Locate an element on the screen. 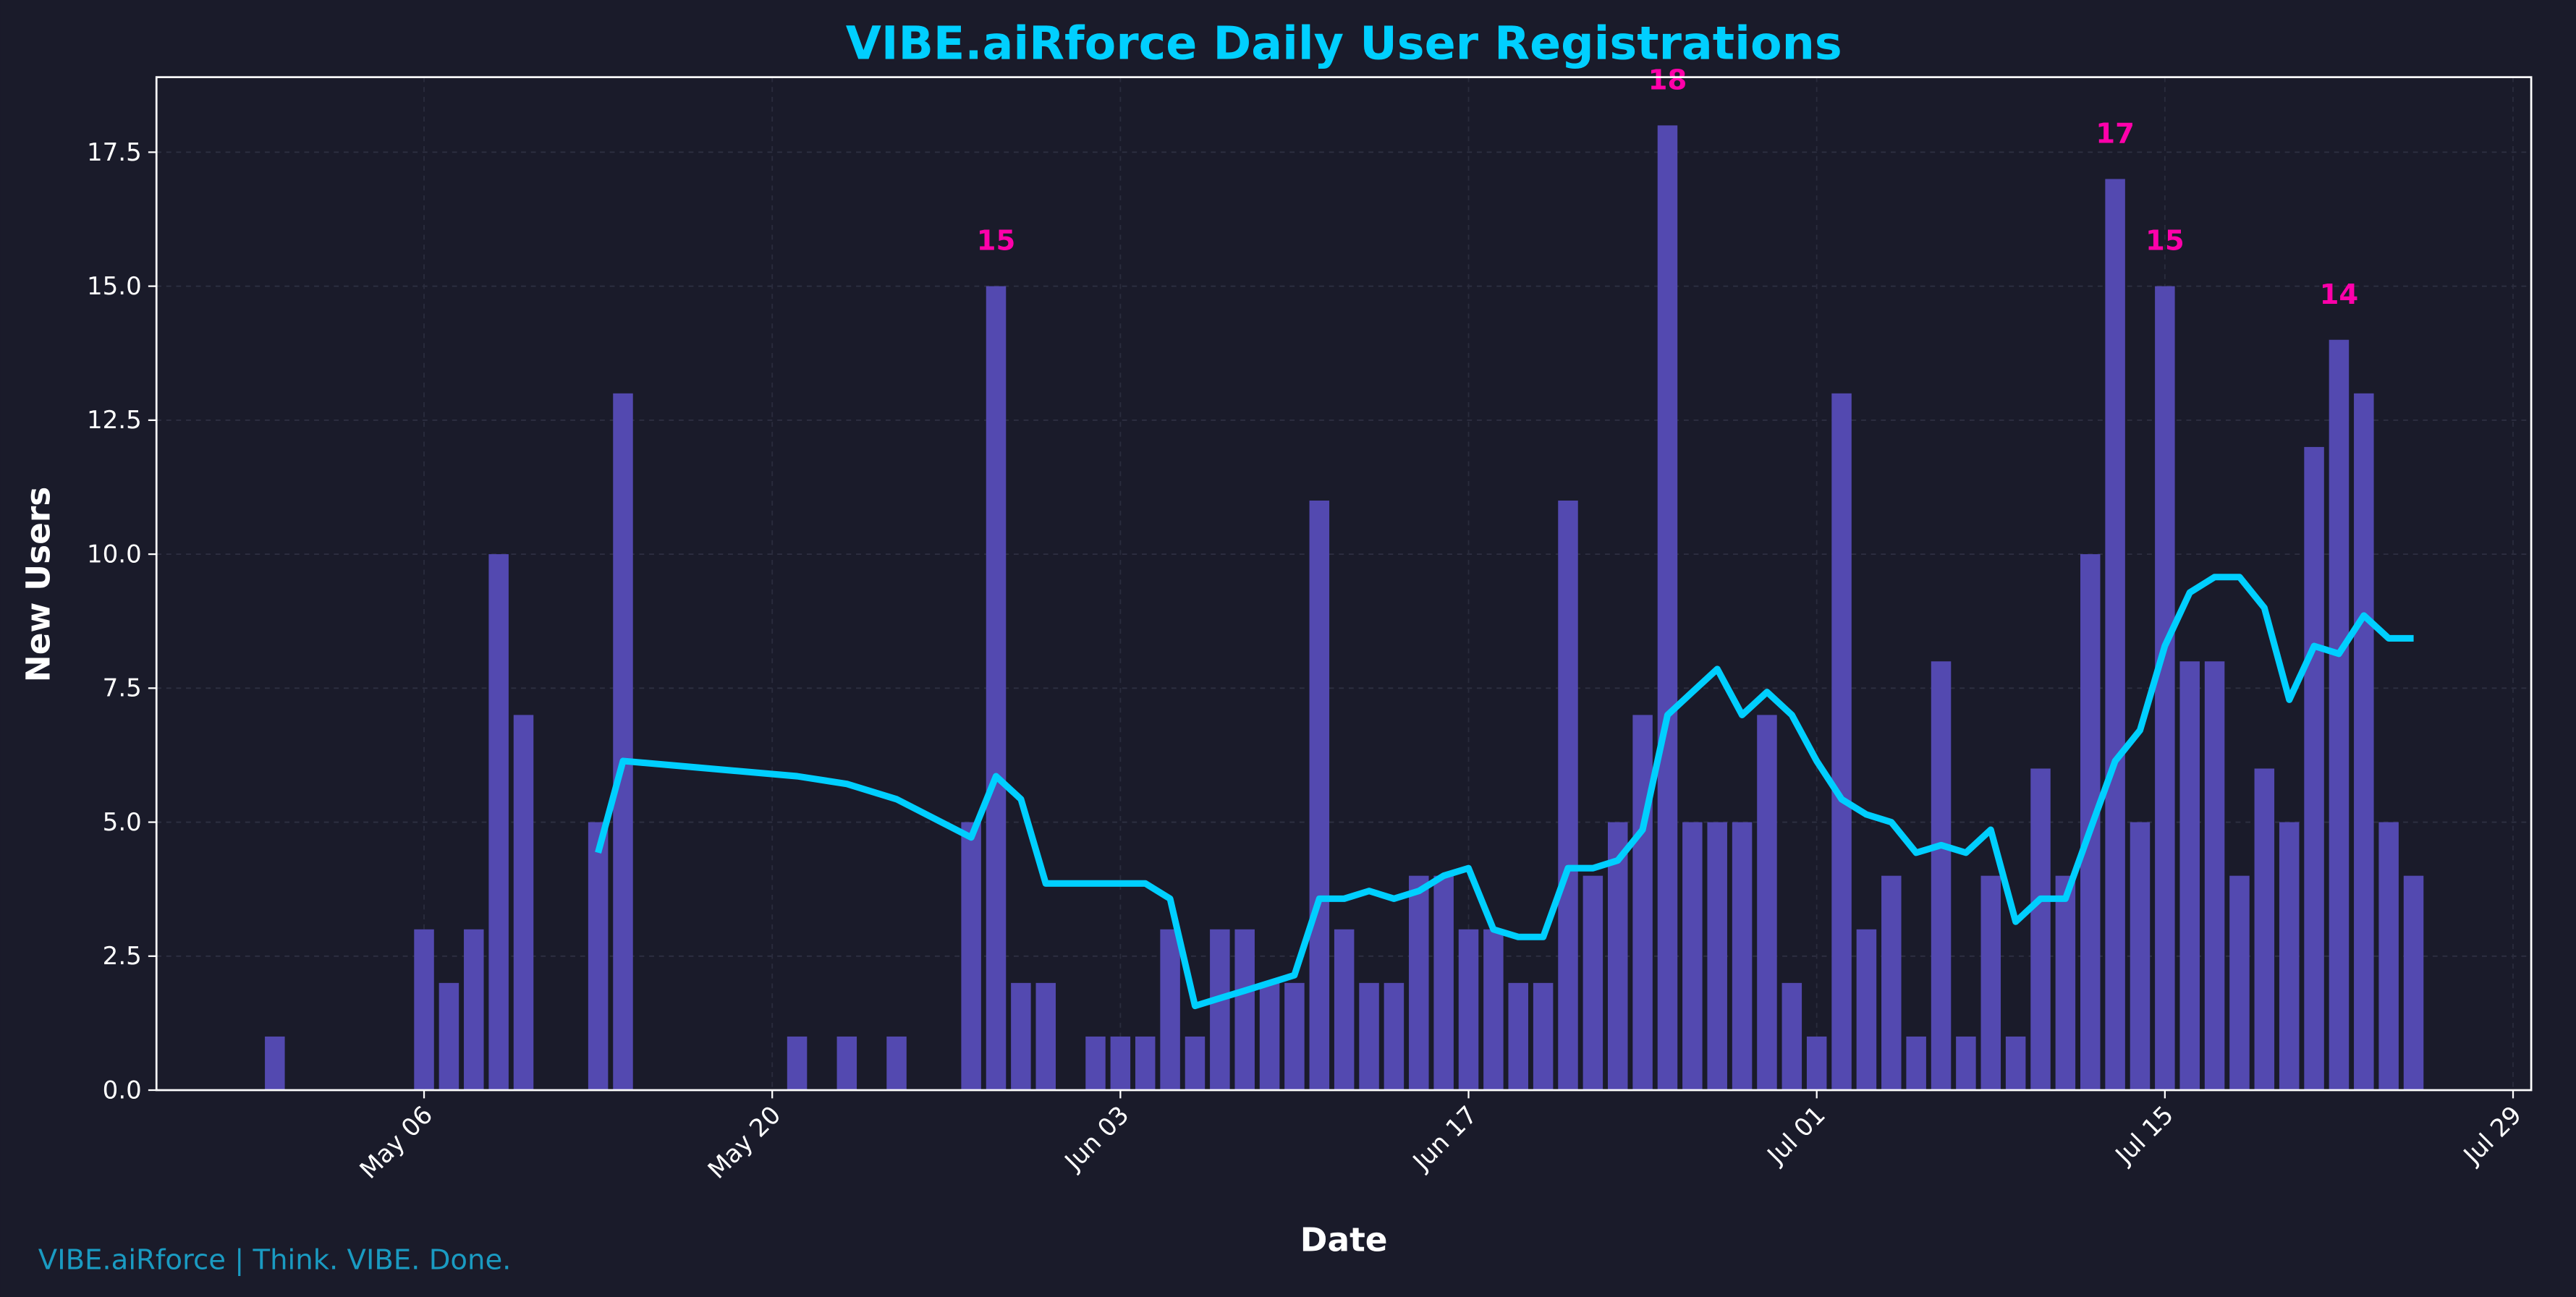  y-tick-label: 15.0 is located at coordinates (115, 286).